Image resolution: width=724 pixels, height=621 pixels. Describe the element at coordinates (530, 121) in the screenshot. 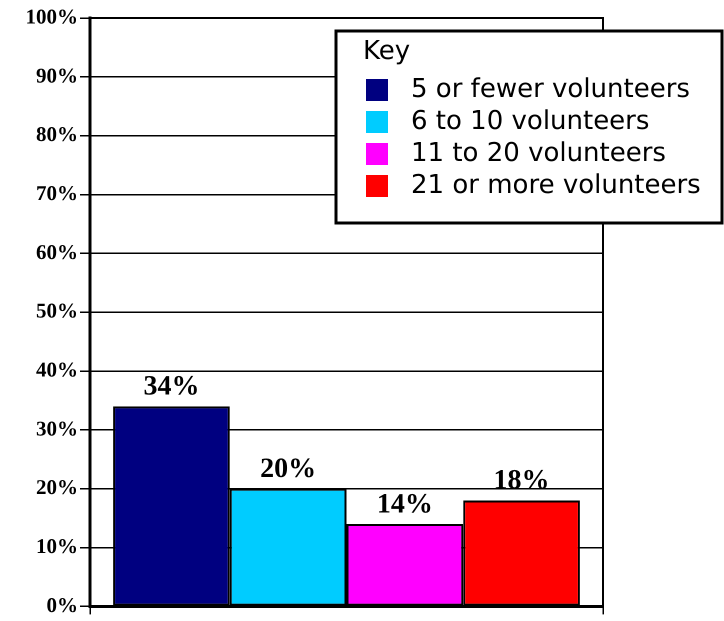

I see `legend-label: 6 to 10 volunteers` at that location.